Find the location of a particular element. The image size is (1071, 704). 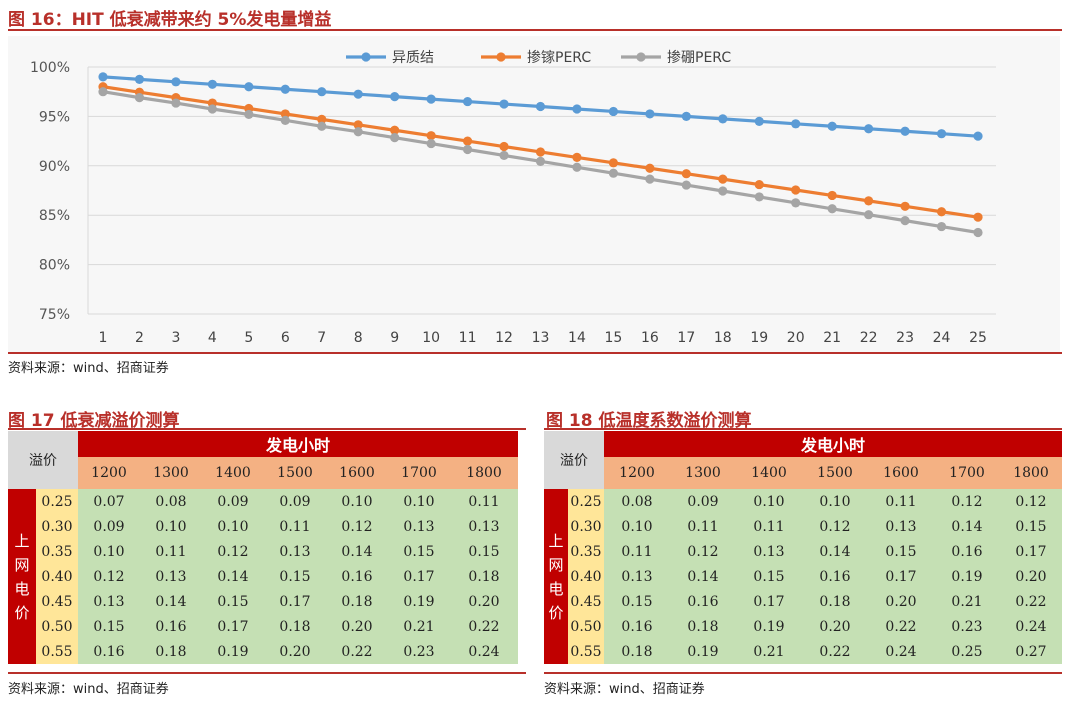

x-tick-label: 7 is located at coordinates (321, 338).